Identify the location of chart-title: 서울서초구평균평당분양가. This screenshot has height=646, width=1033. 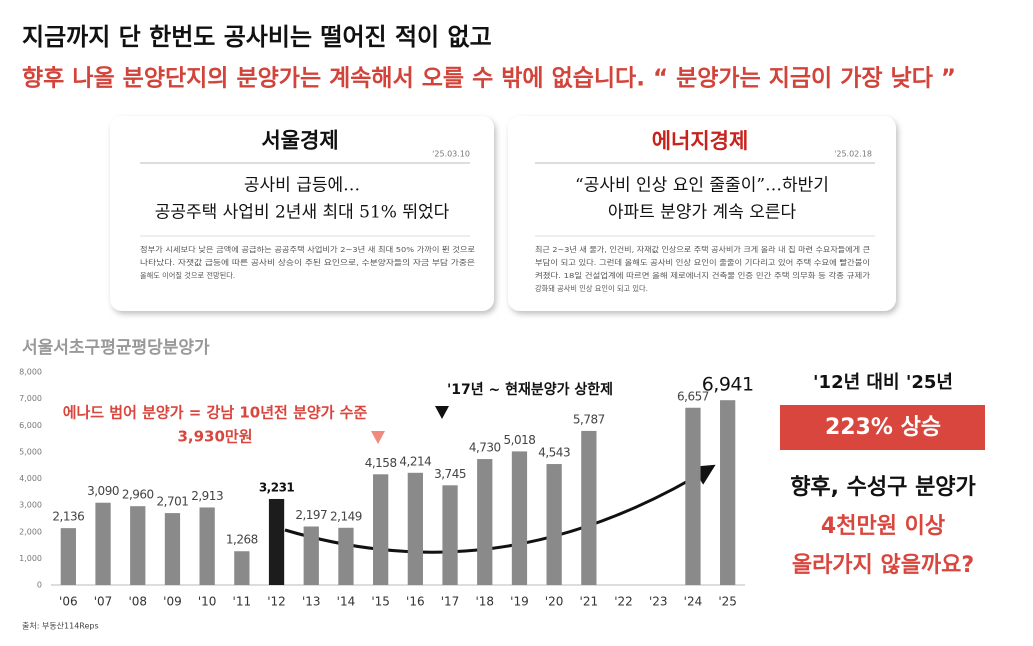
(116, 348).